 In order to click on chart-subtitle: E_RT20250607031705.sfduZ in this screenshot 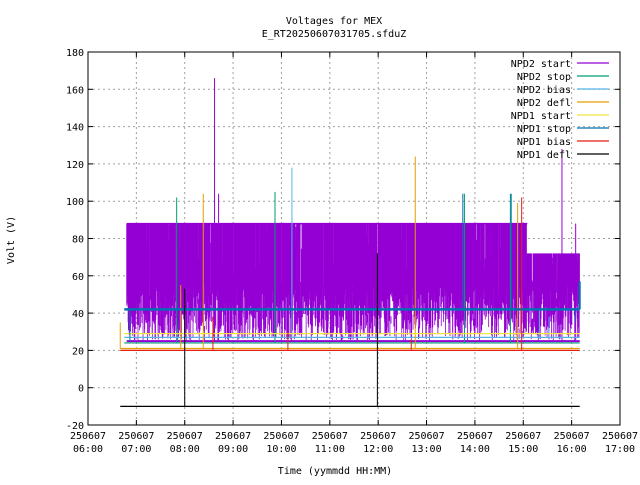, I will do `click(334, 34)`.